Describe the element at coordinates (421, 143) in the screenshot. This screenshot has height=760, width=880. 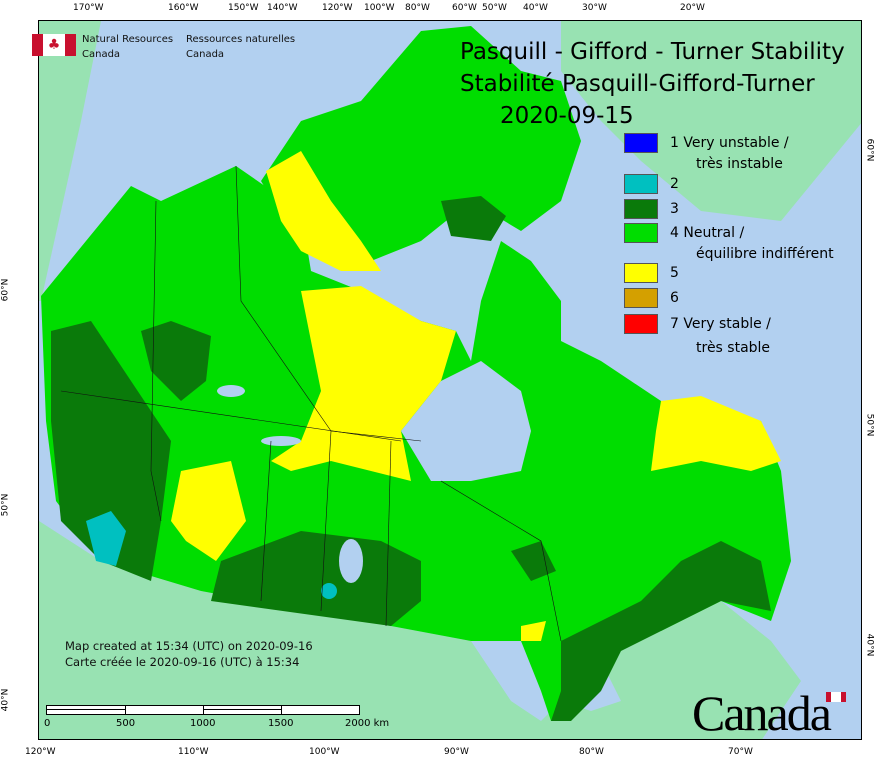
I see `arctic-islands` at that location.